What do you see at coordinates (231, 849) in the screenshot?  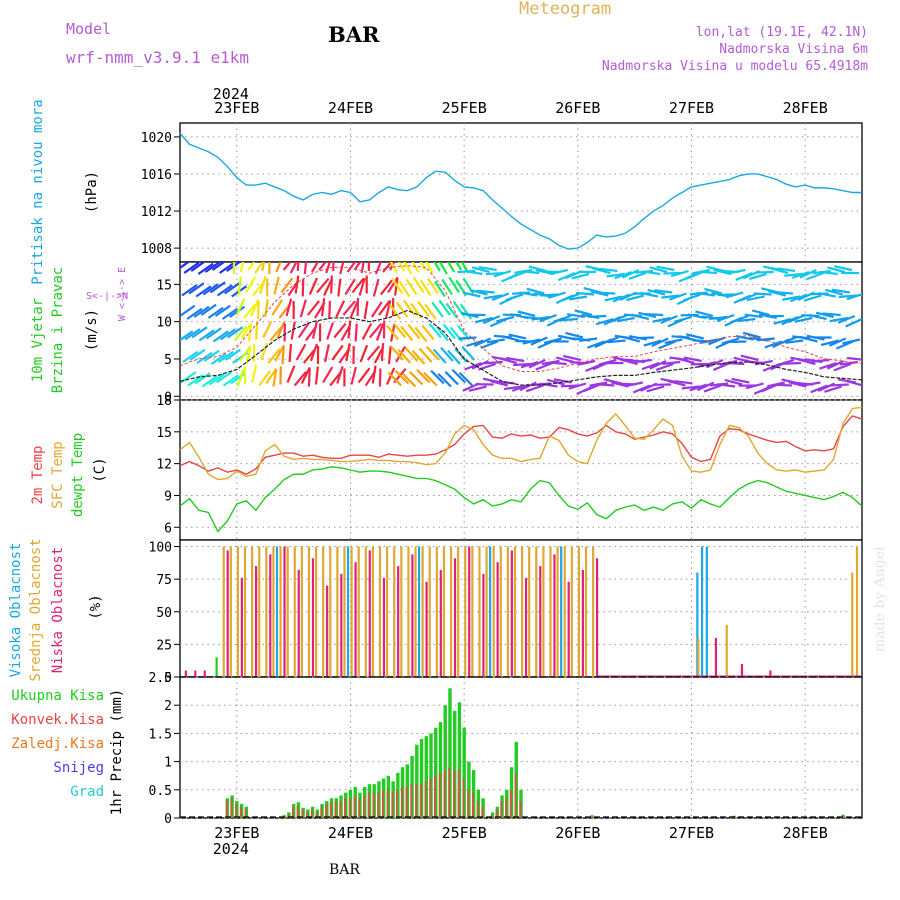 I see `year-label-bottom: 2024` at bounding box center [231, 849].